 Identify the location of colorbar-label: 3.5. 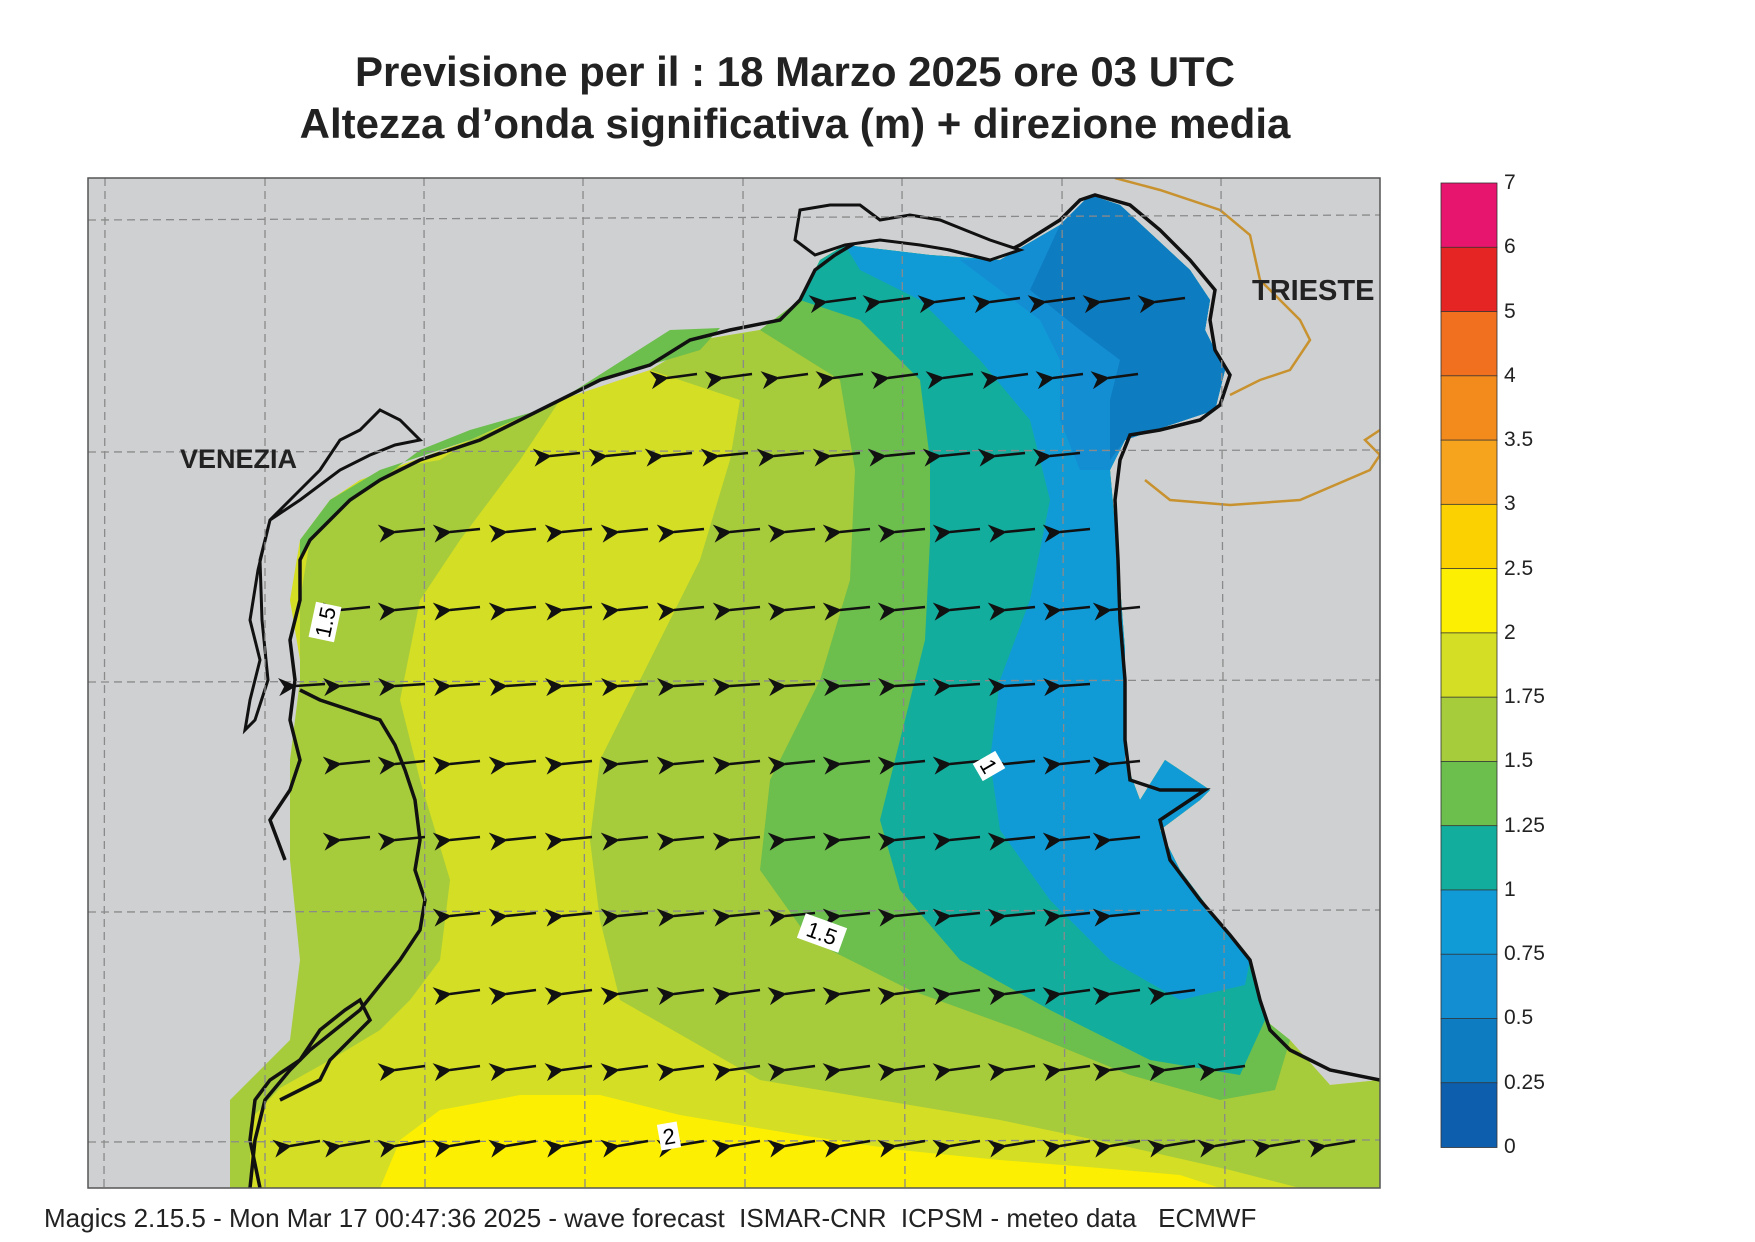
(1519, 440).